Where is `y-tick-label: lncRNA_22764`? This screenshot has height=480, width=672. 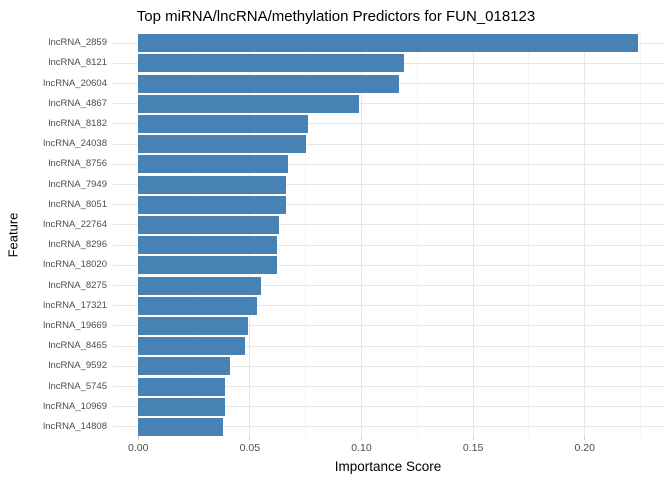 y-tick-label: lncRNA_22764 is located at coordinates (75, 224).